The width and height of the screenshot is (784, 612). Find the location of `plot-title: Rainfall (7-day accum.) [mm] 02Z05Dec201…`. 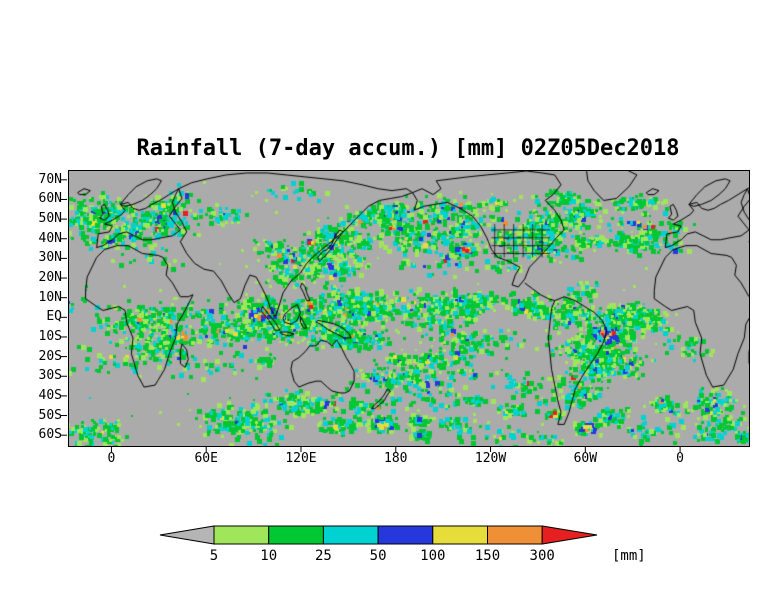

plot-title: Rainfall (7-day accum.) [mm] 02Z05Dec201… is located at coordinates (408, 148).